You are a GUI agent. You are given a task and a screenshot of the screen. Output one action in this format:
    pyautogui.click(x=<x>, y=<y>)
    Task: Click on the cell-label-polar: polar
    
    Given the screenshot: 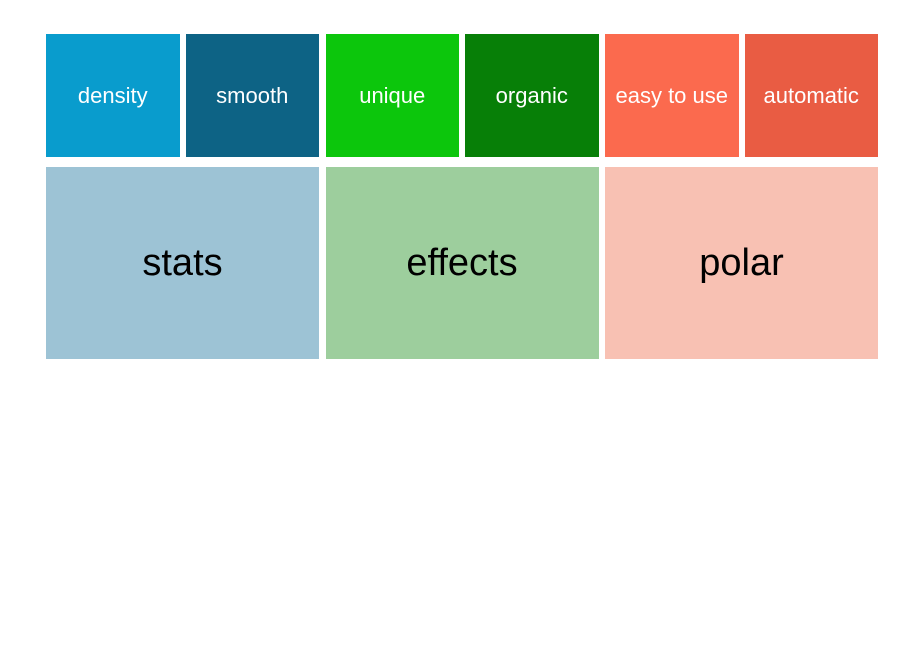 What is the action you would take?
    pyautogui.click(x=741, y=262)
    